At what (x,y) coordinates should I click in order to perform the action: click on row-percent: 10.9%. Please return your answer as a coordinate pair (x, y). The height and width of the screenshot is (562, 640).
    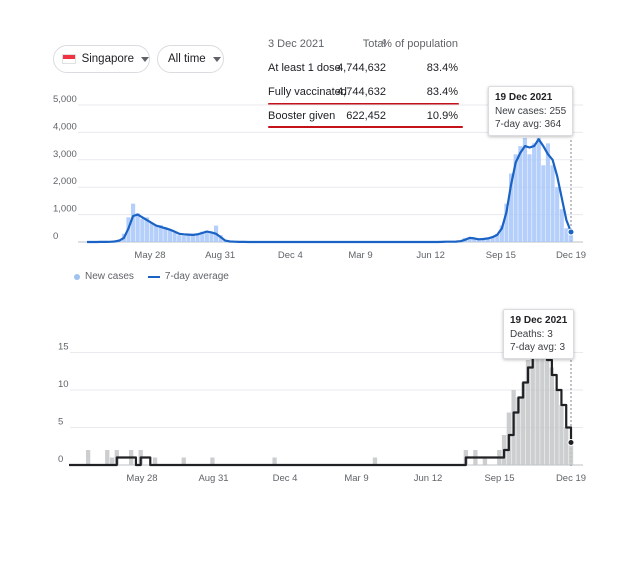
    Looking at the image, I should click on (442, 116).